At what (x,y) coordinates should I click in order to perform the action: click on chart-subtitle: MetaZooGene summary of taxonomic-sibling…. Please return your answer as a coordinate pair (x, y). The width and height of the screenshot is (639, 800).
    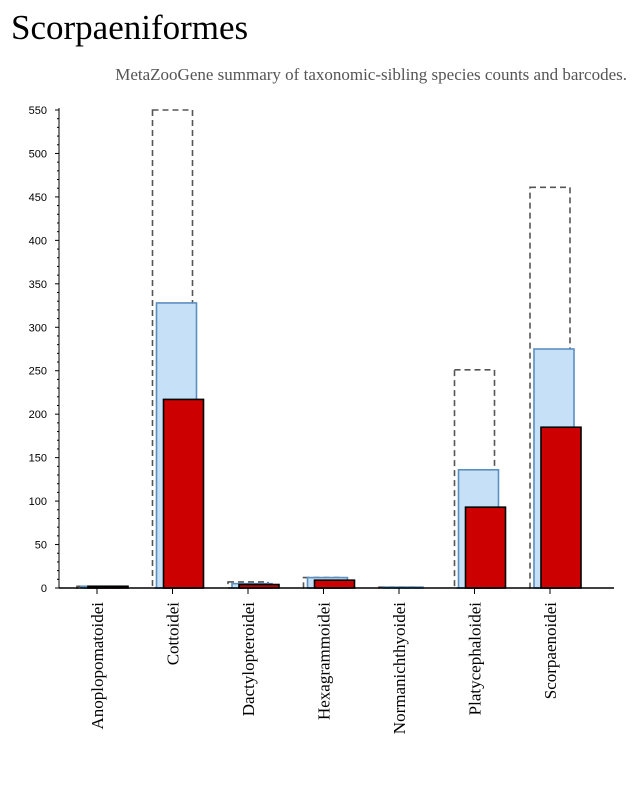
    Looking at the image, I should click on (371, 74).